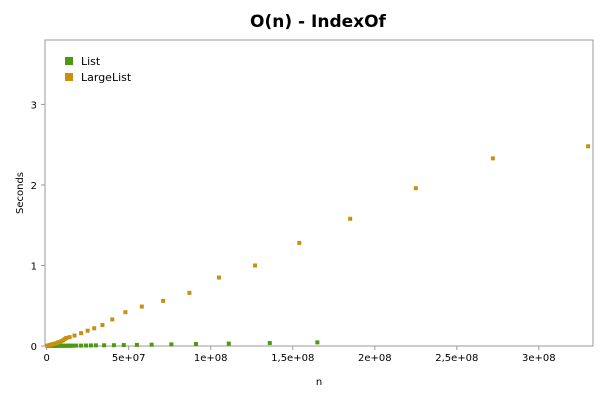 This screenshot has height=404, width=600. I want to click on x-axis: 0 5e+07 1e+08 1,5e+08 2e+08 2,5e+08 3e+08, so click(299, 355).